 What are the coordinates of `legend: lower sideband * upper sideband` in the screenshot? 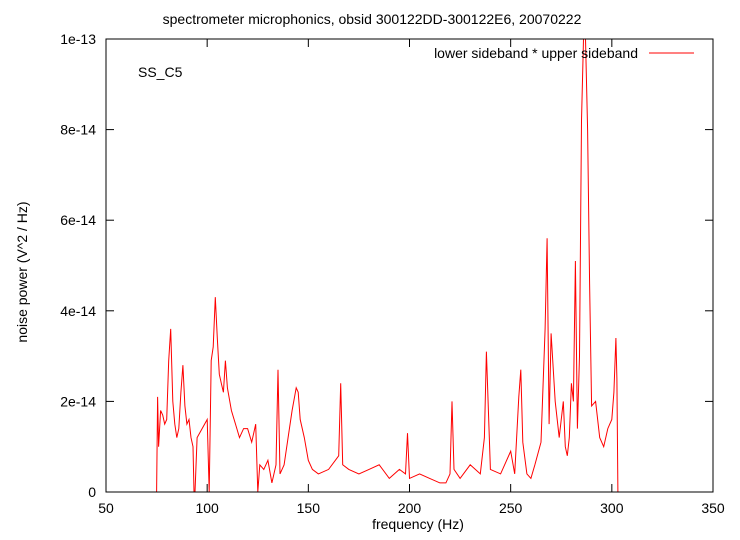 It's located at (564, 53).